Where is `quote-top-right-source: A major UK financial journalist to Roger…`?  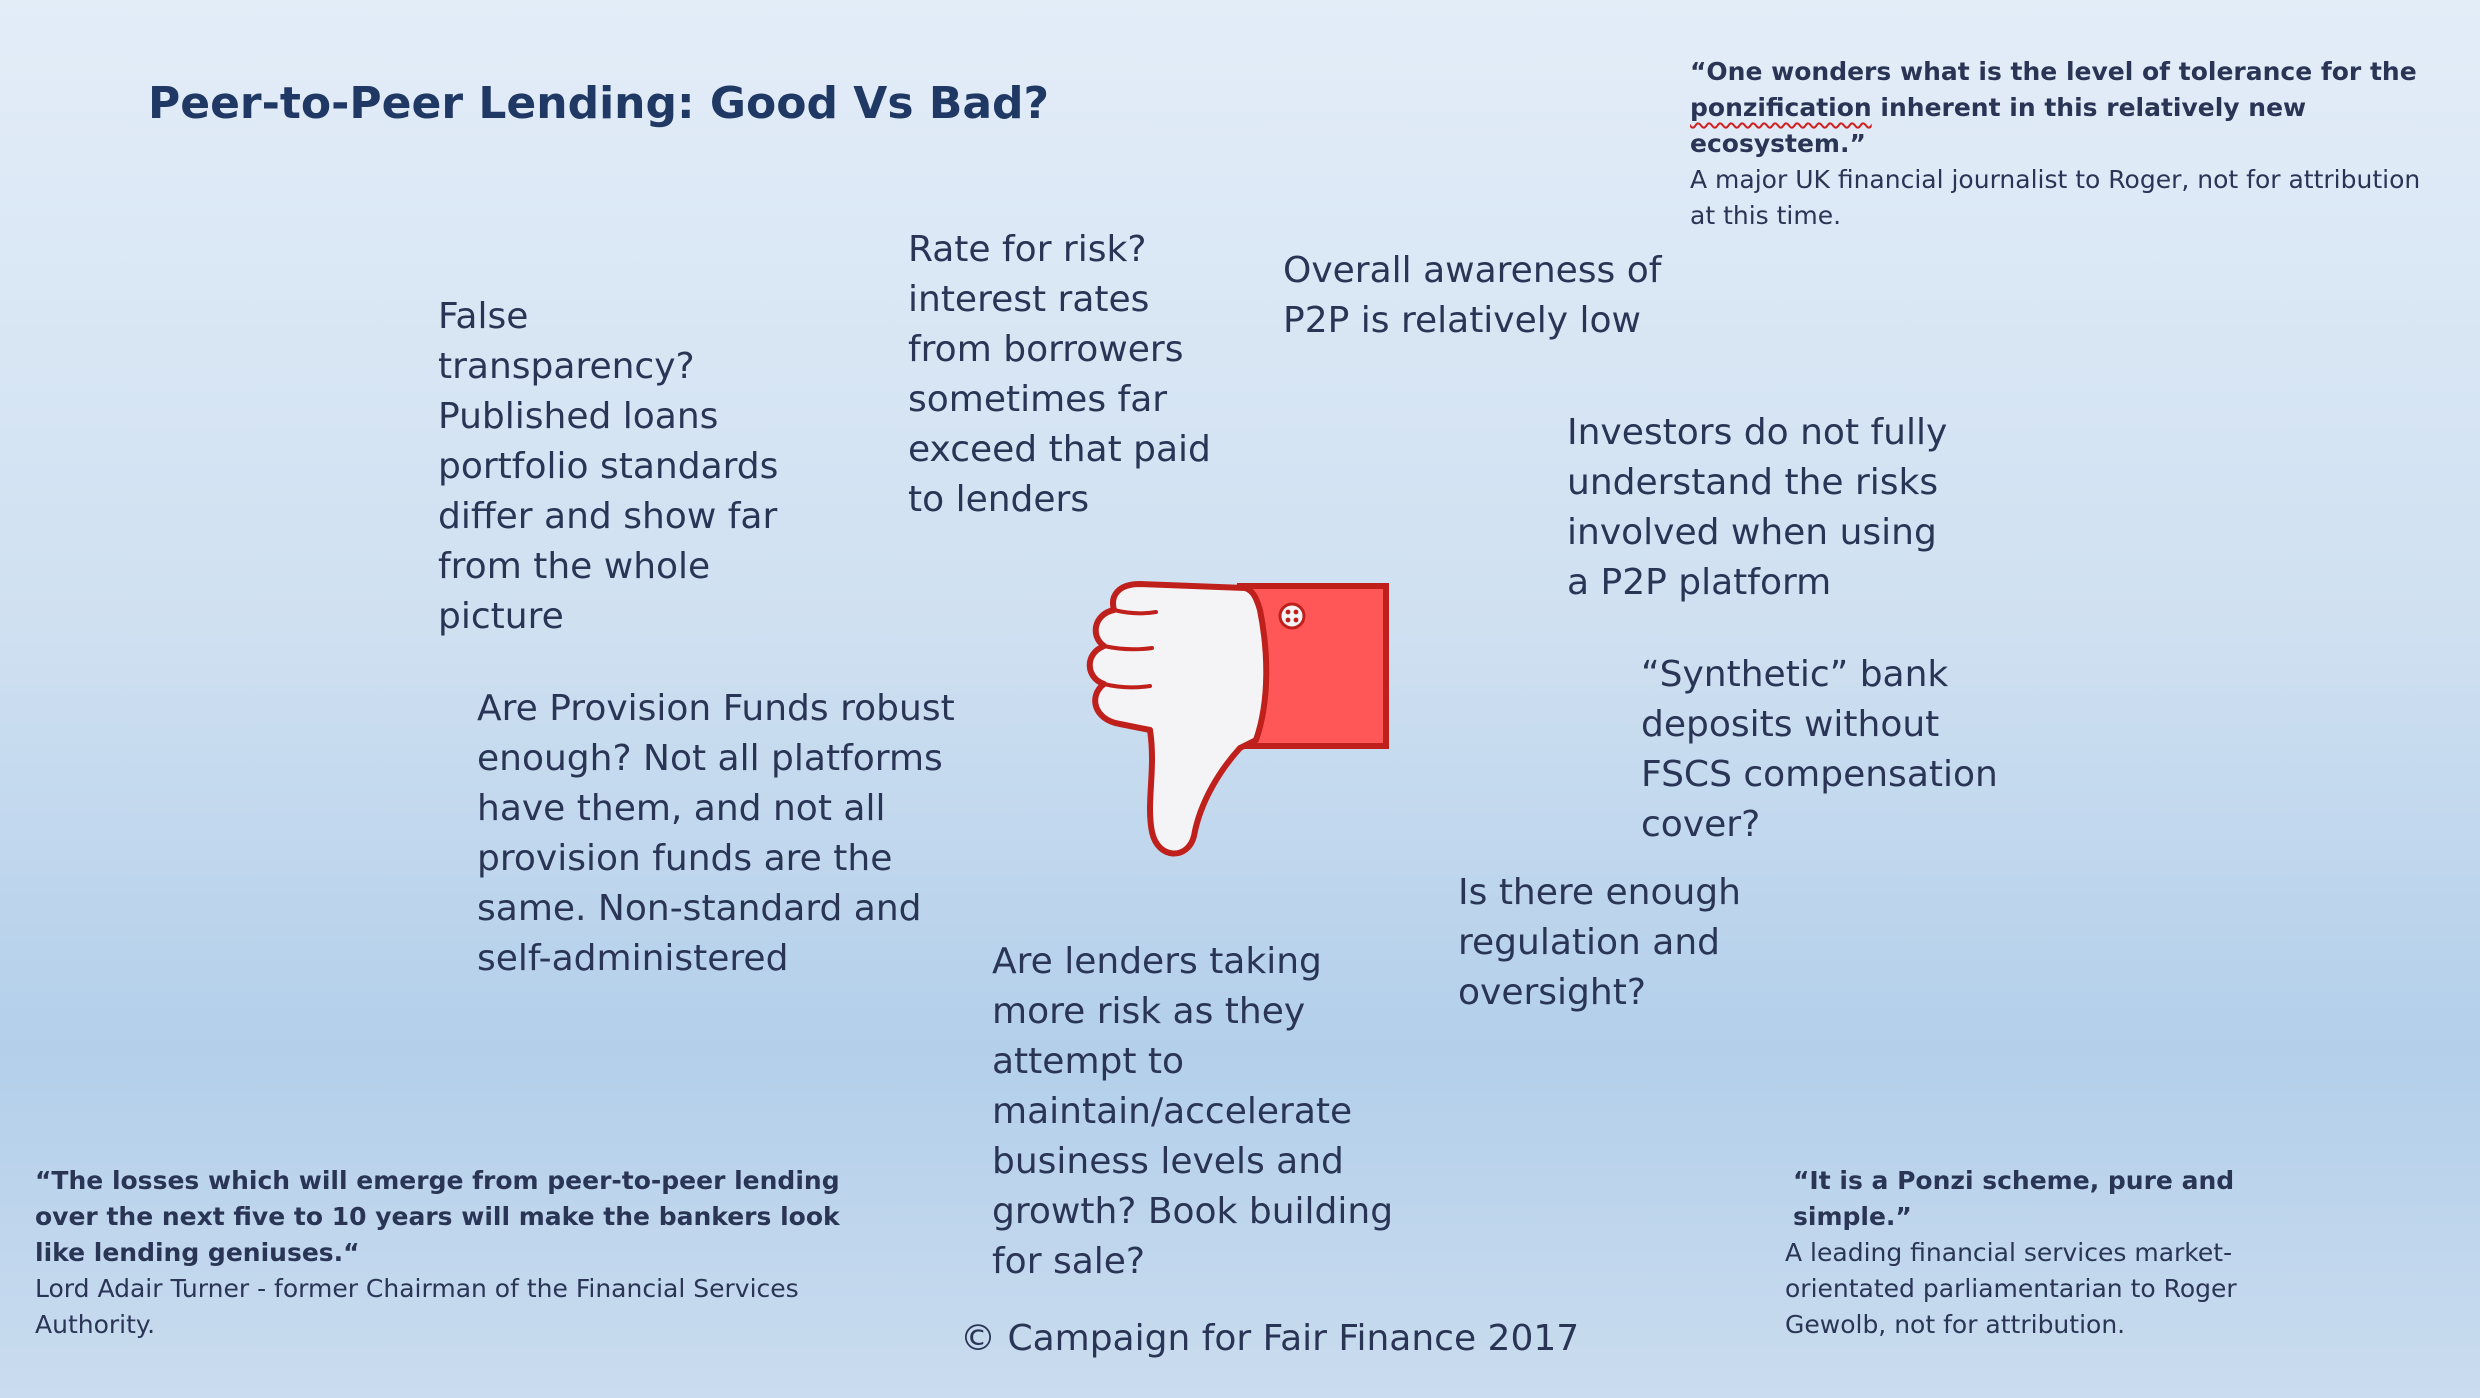 quote-top-right-source: A major UK financial journalist to Roger… is located at coordinates (2055, 197).